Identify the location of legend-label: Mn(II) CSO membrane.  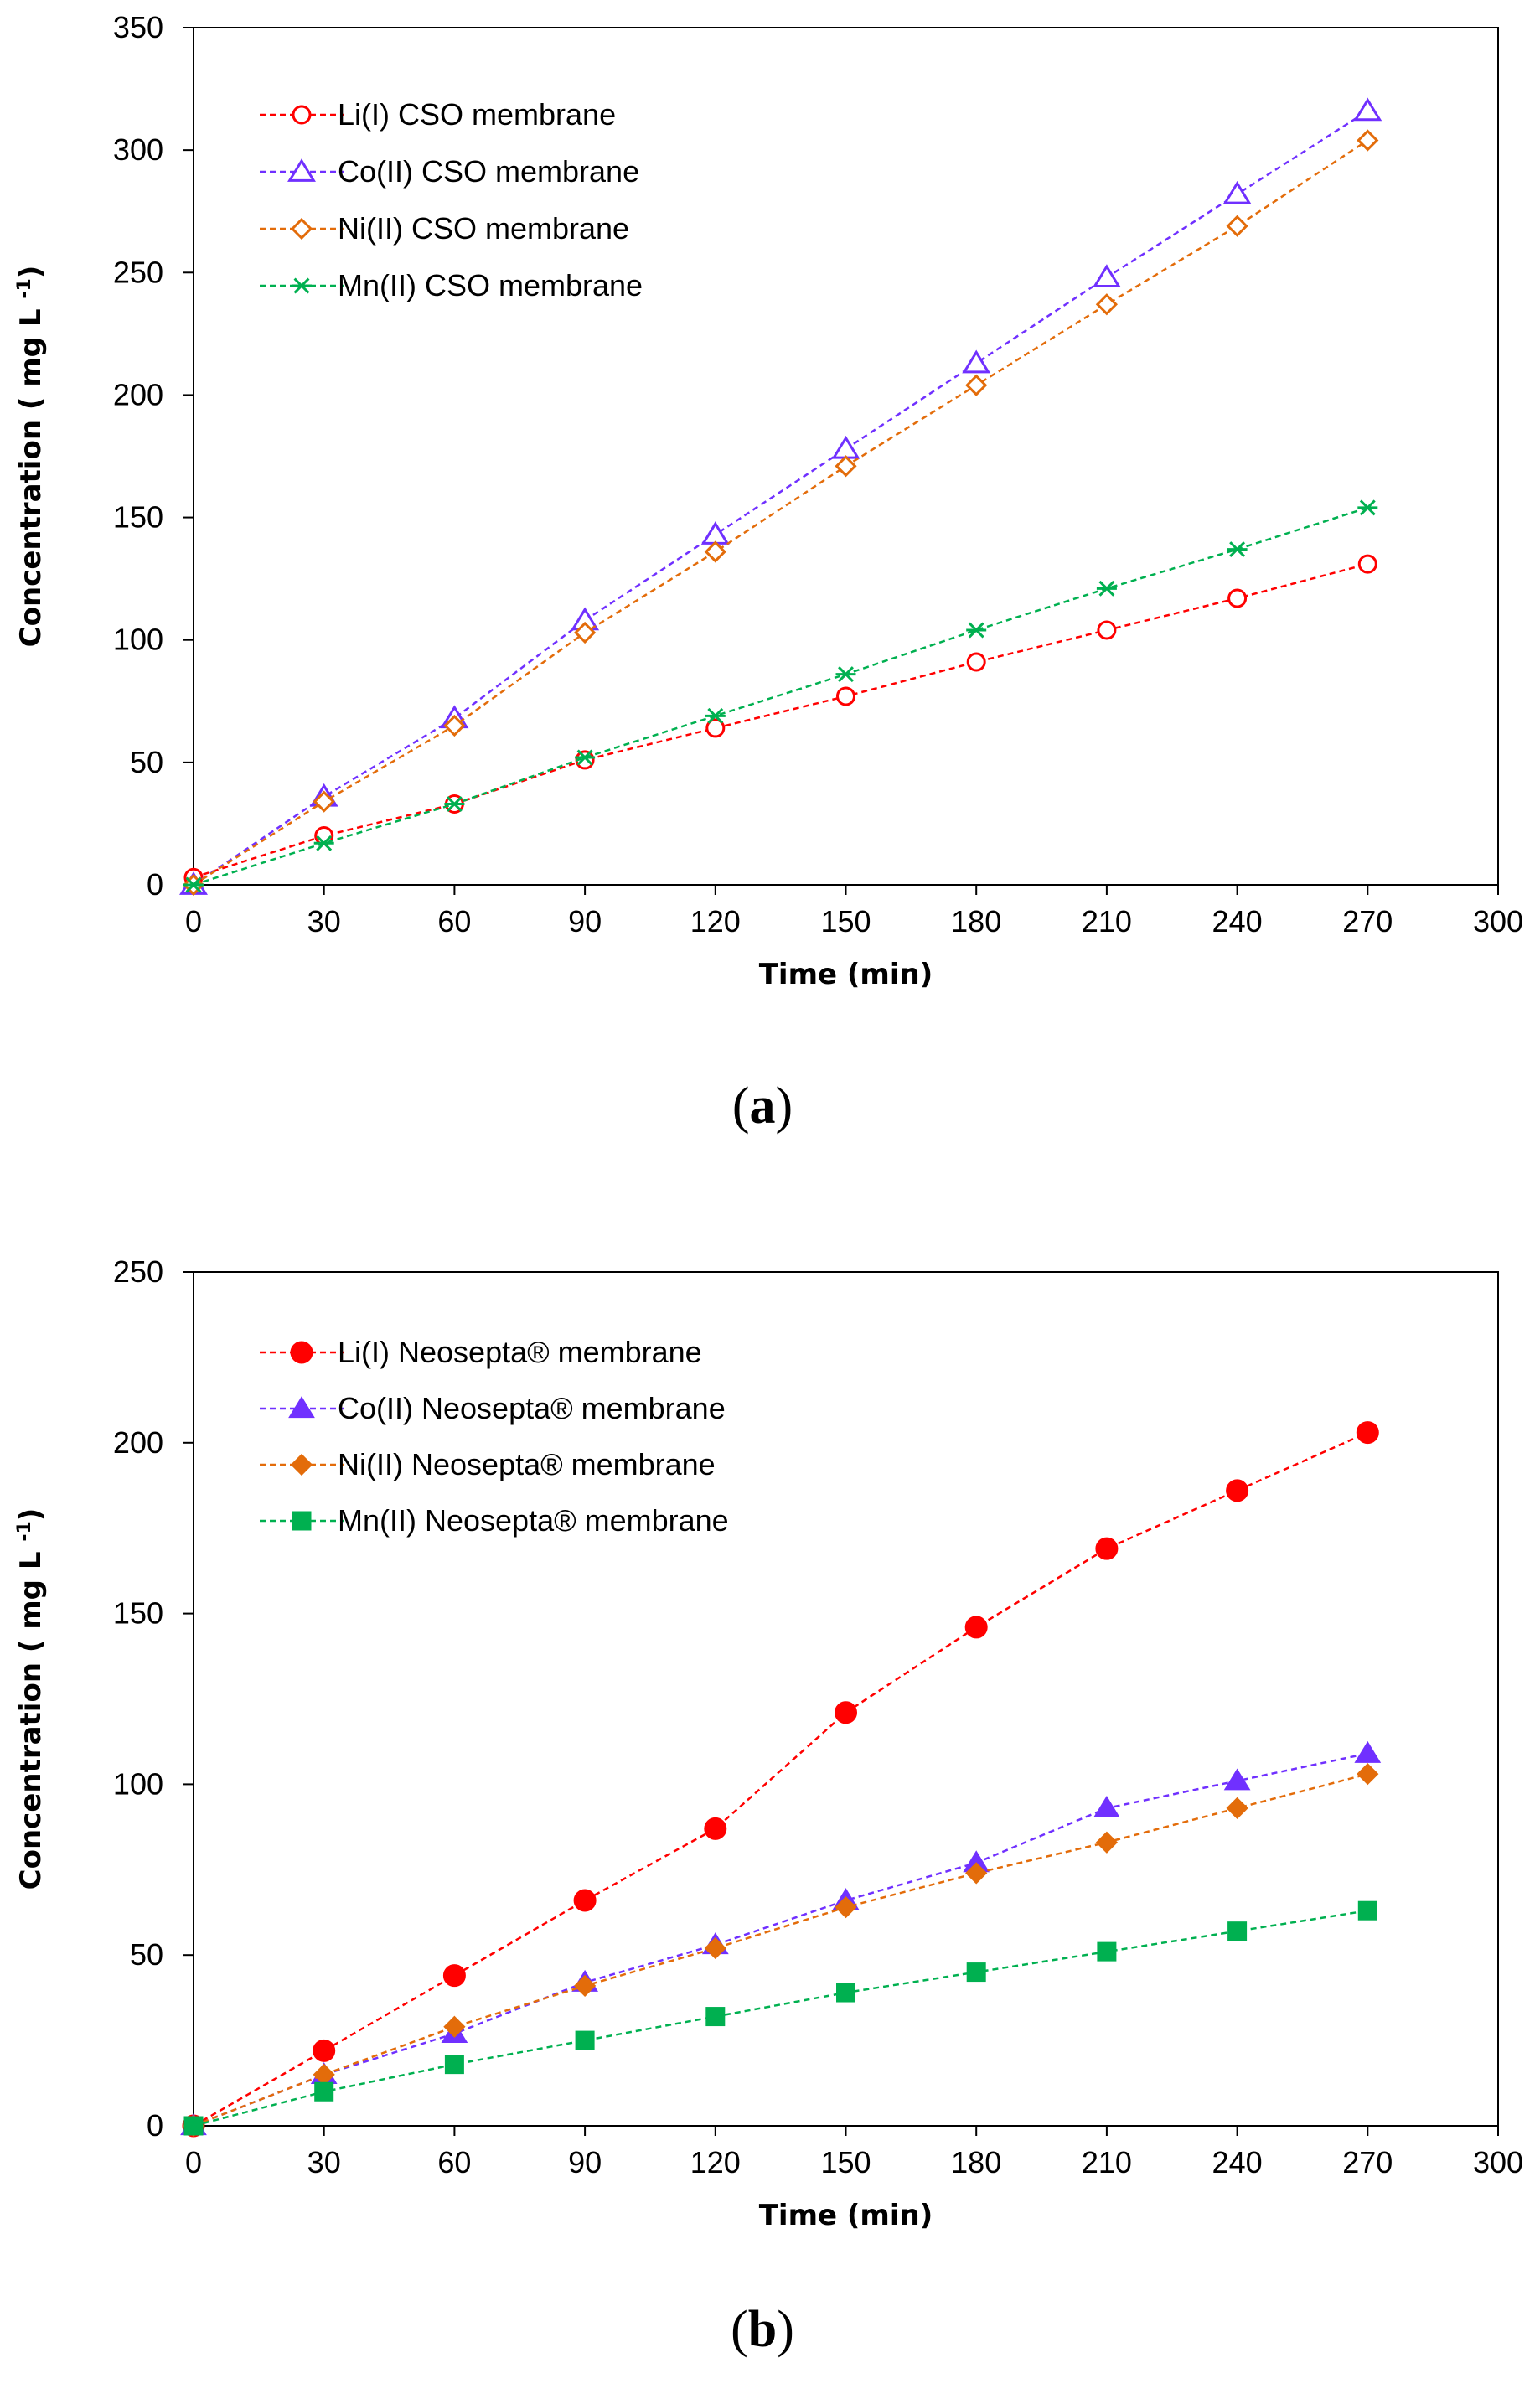
(490, 285).